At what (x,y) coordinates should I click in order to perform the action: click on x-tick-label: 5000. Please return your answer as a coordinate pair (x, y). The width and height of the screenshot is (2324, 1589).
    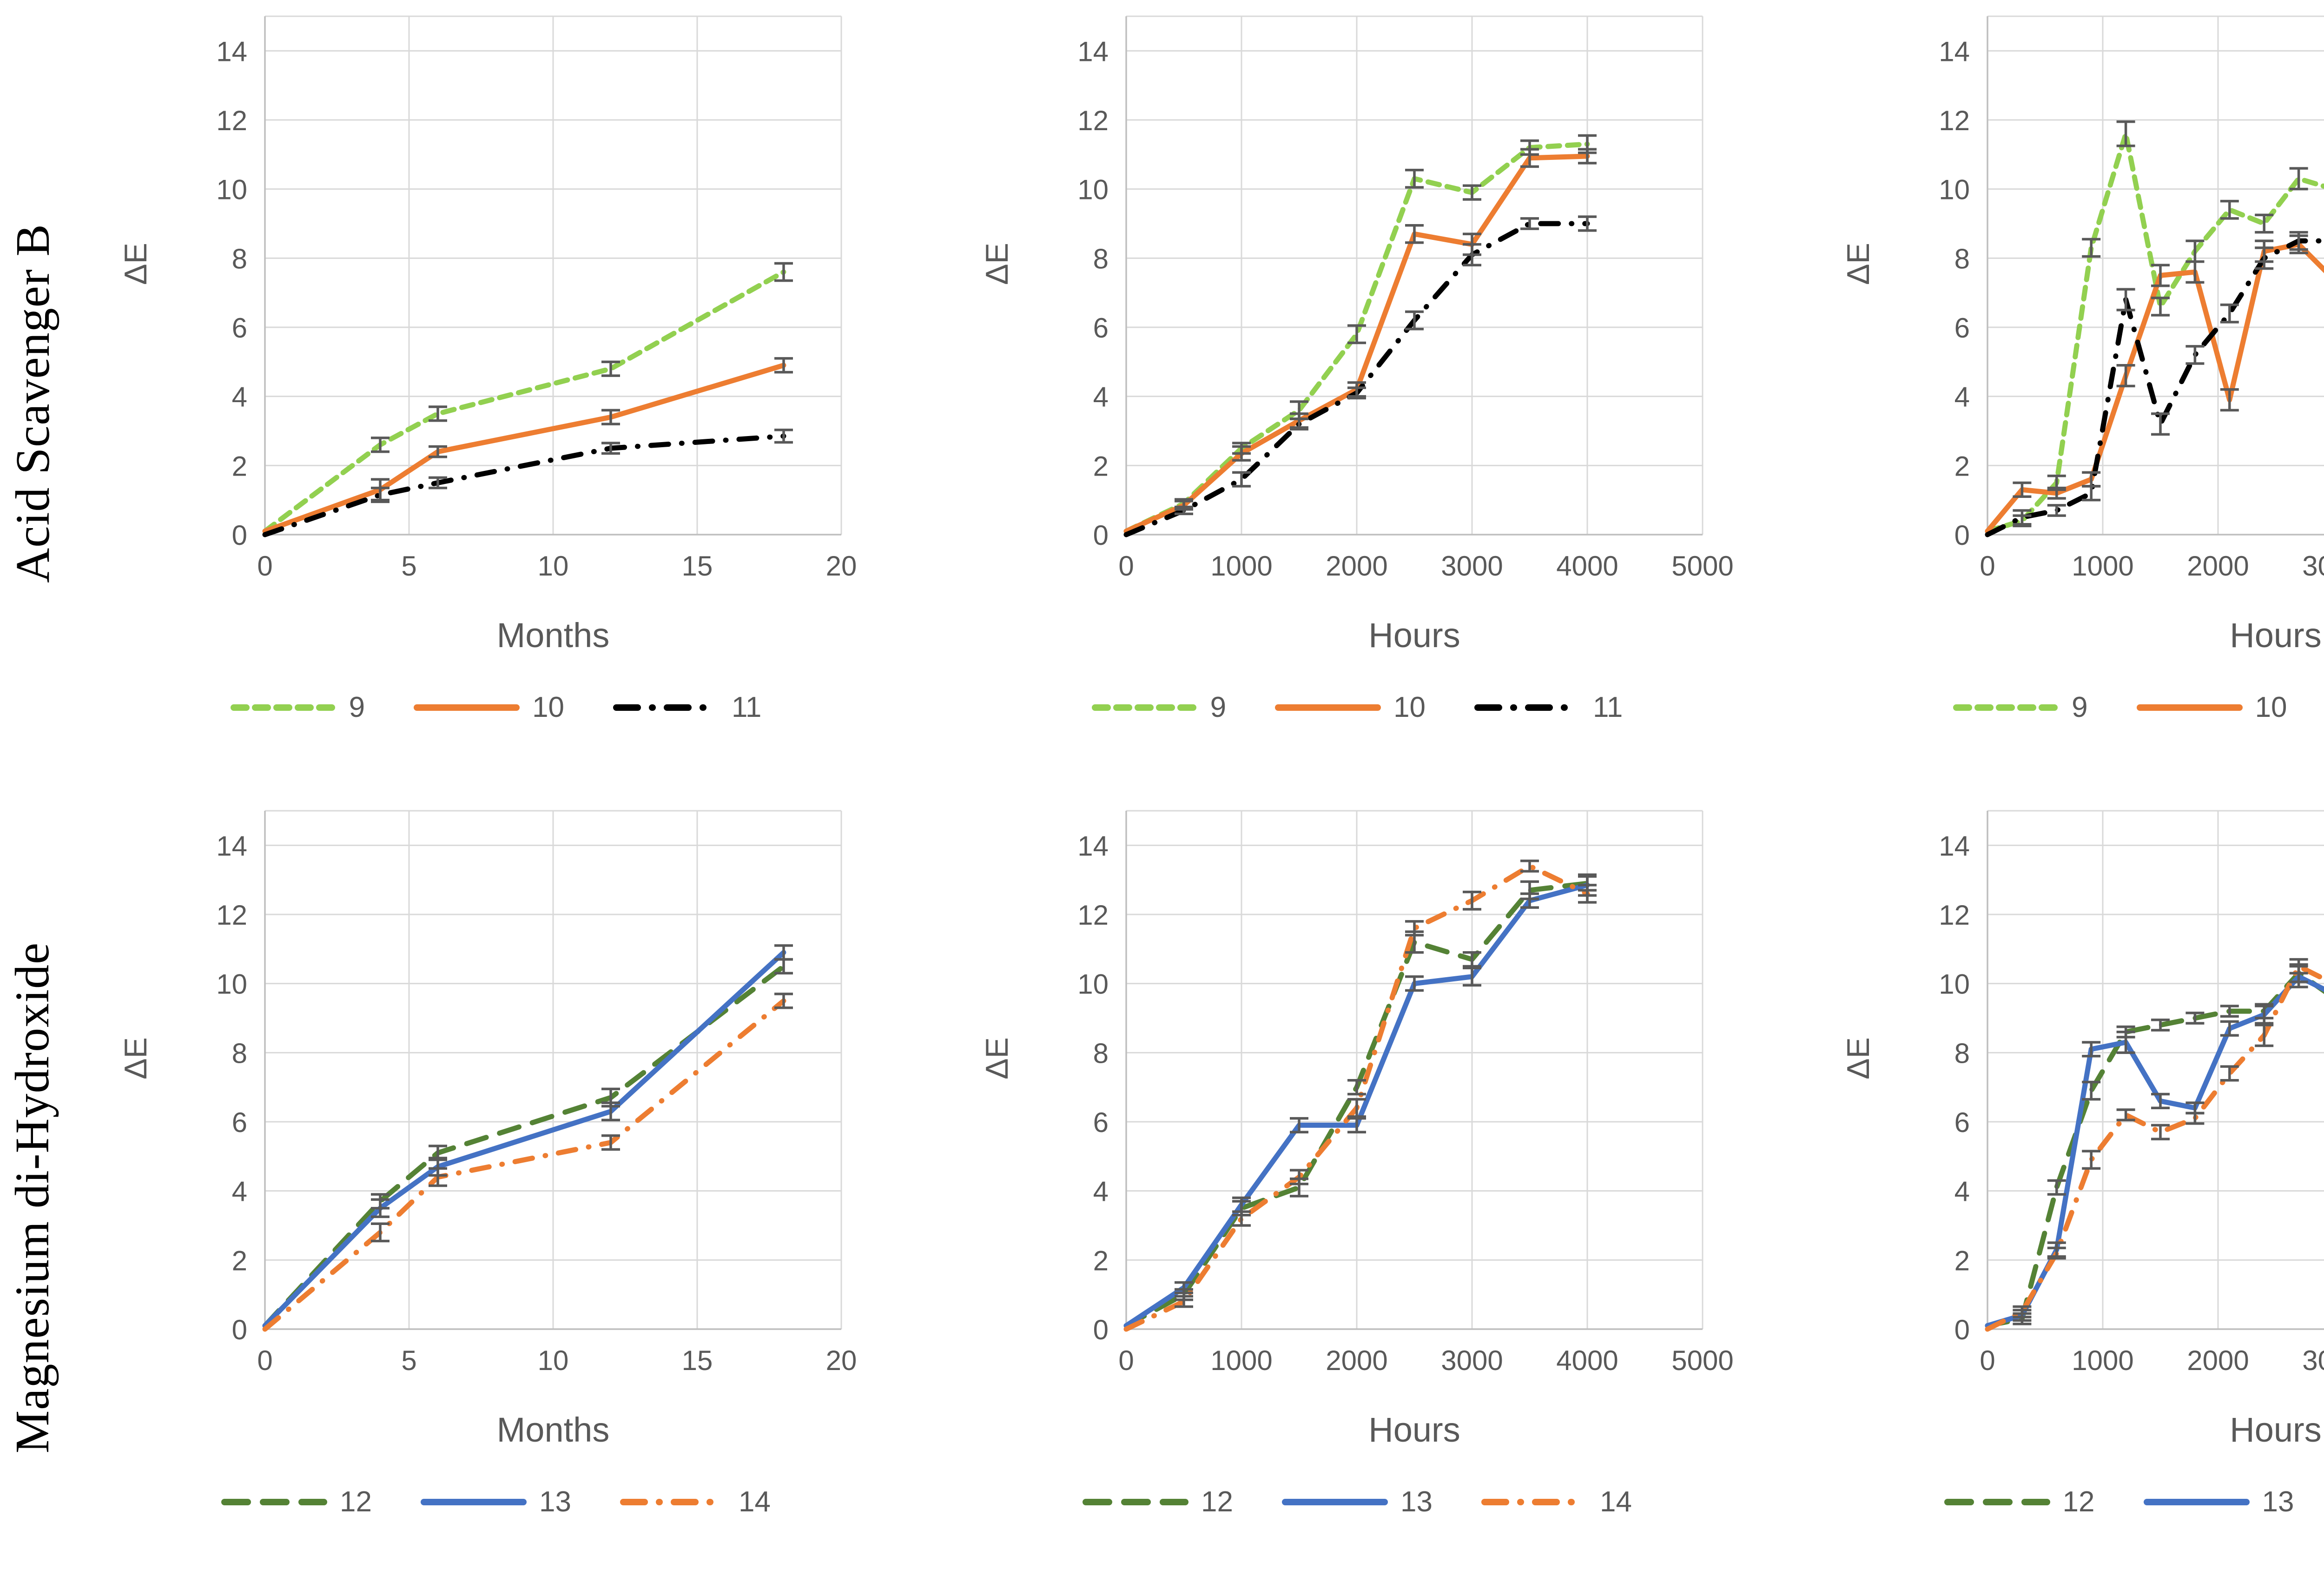
    Looking at the image, I should click on (1702, 566).